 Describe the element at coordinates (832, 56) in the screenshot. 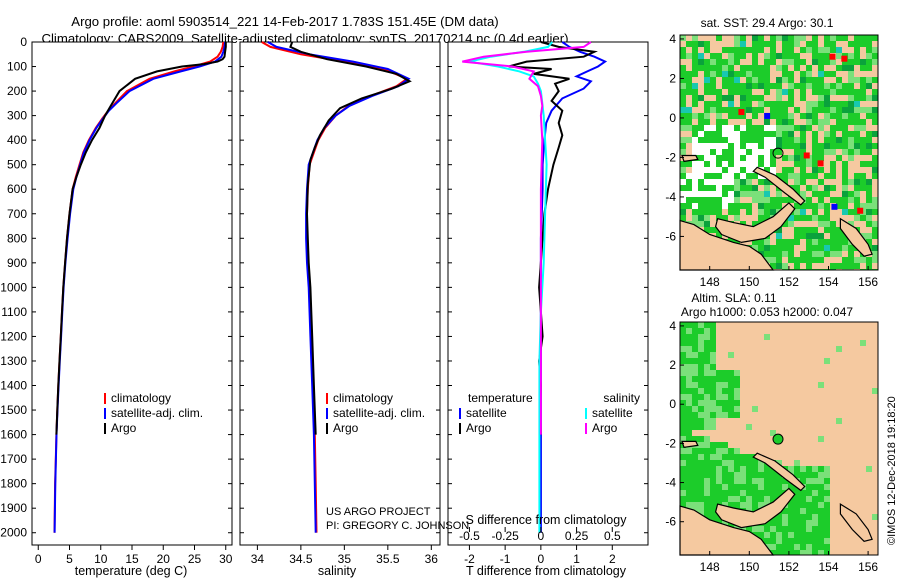

I see `anomaly-cell` at that location.